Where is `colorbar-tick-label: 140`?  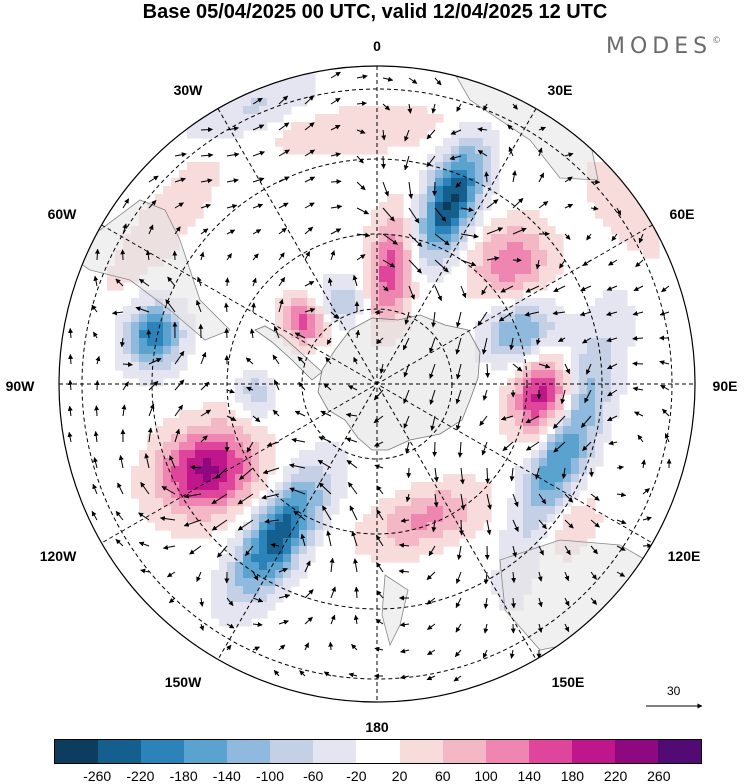 colorbar-tick-label: 140 is located at coordinates (529, 776).